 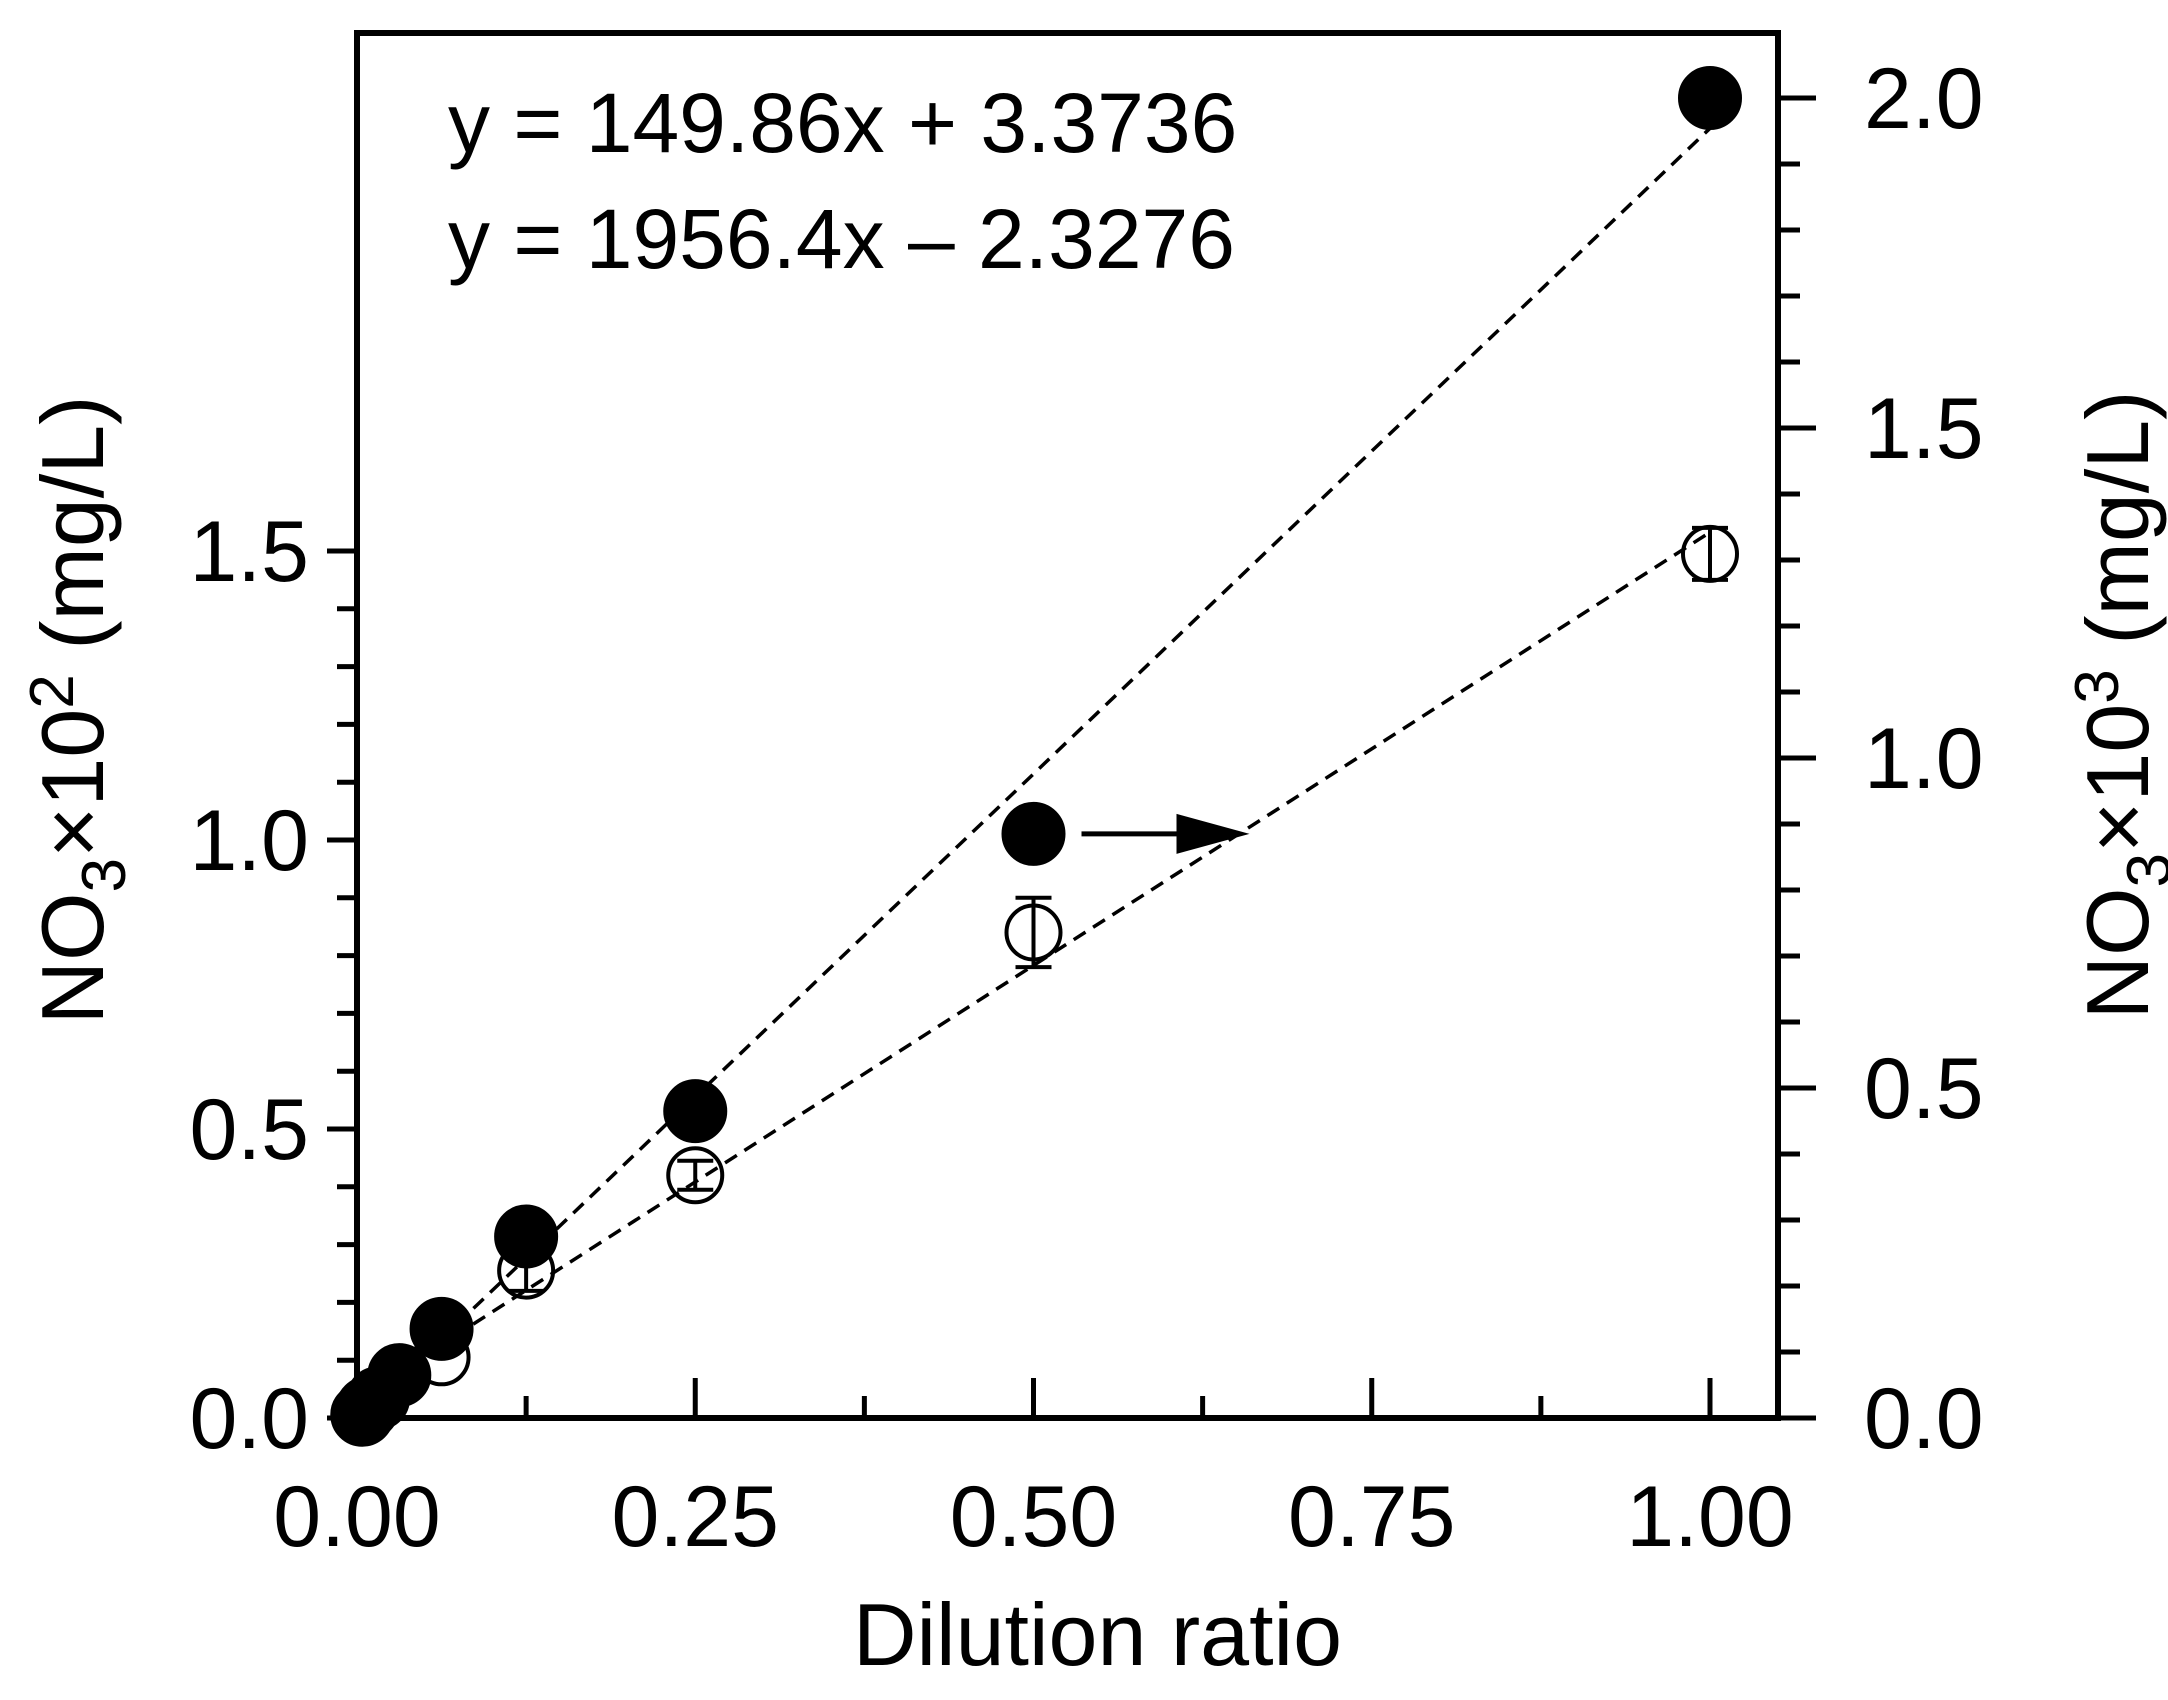 I want to click on x-tick-label: 0.75, so click(x=1371, y=1517).